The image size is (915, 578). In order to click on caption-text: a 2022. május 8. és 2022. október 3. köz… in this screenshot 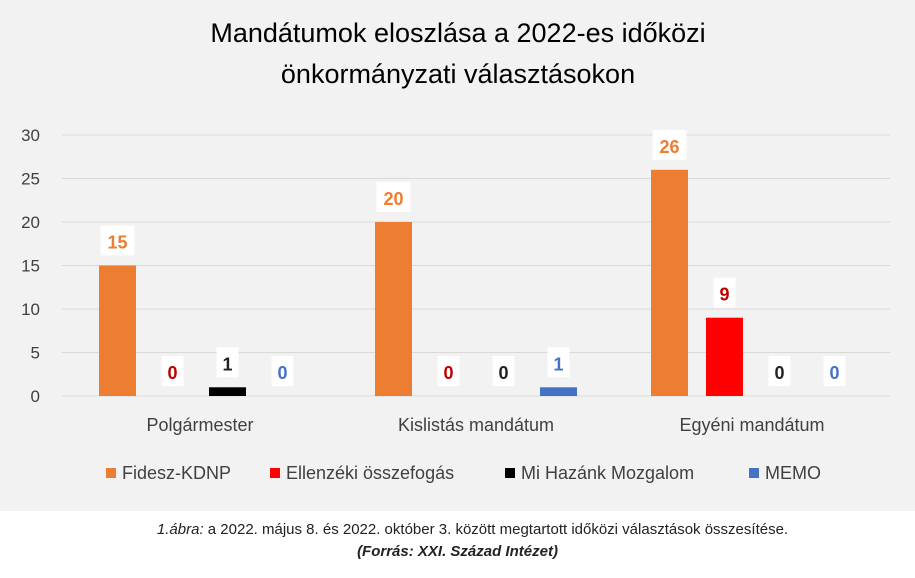, I will do `click(496, 529)`.